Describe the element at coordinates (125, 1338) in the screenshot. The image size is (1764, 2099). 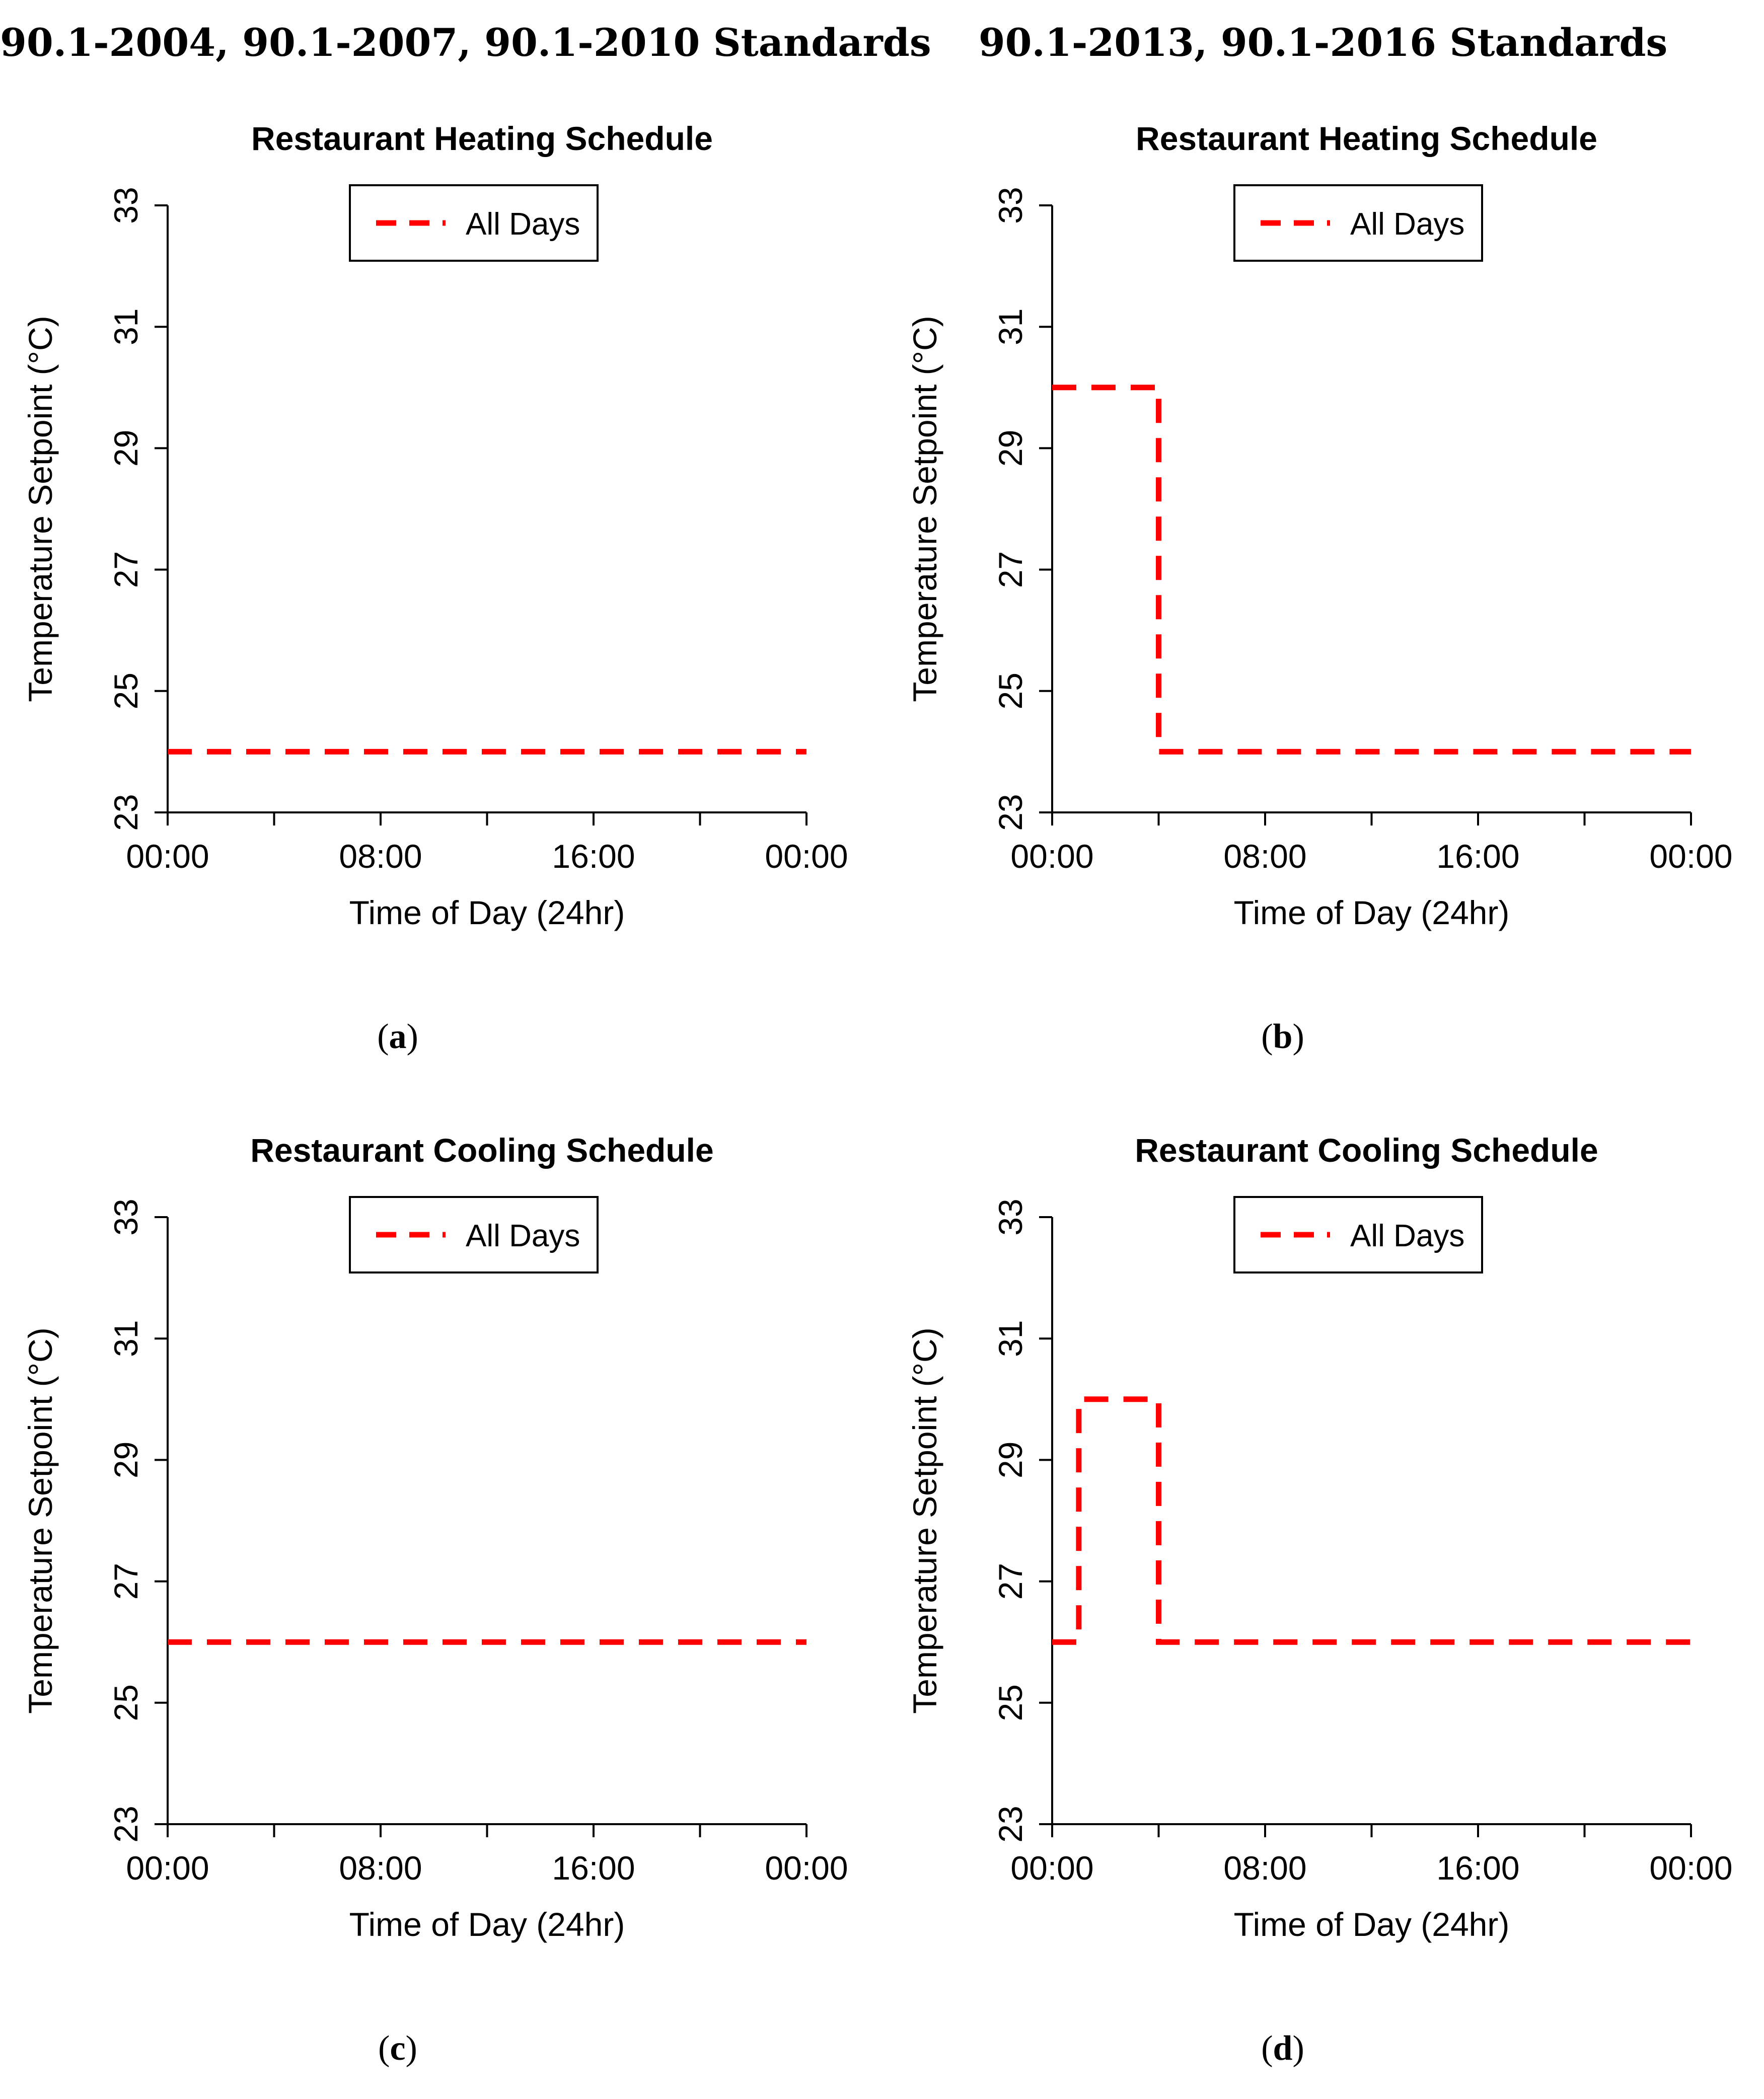
I see `chart3-y-tick-label: 31` at that location.